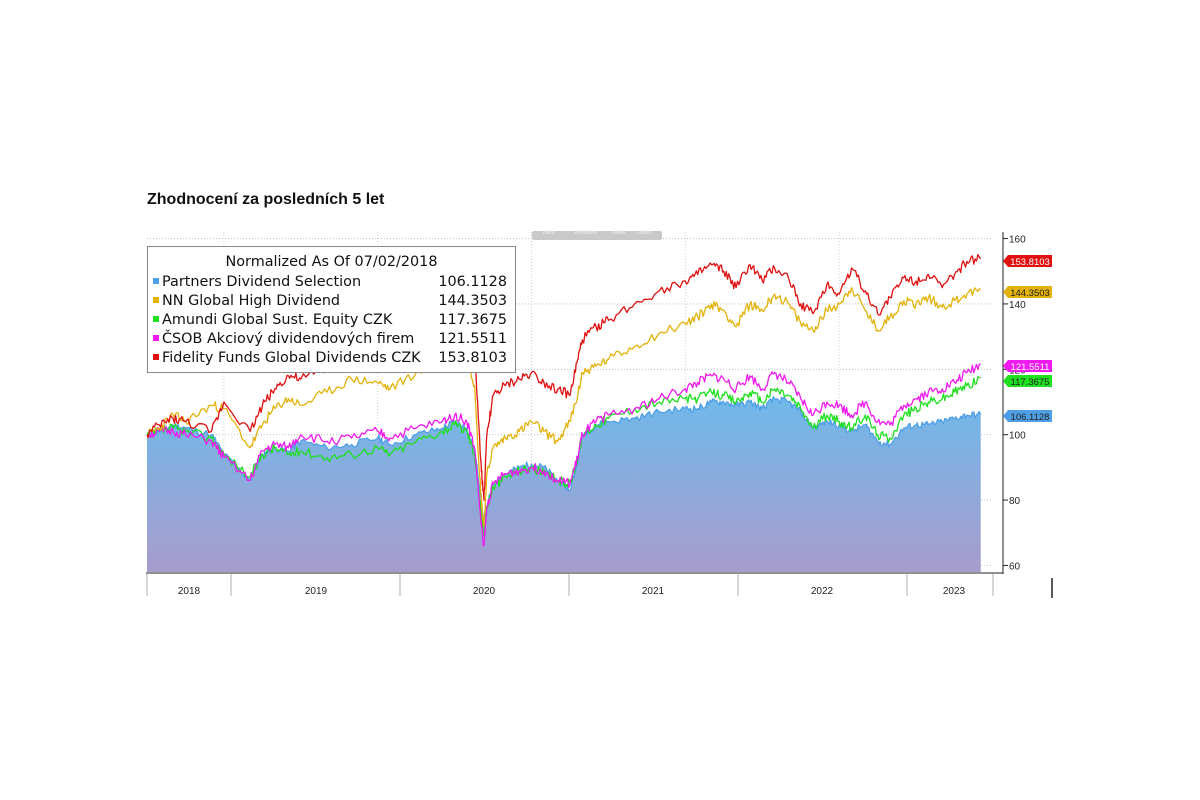 This screenshot has width=1200, height=800. I want to click on page-title: Zhodnocení za posledních 5 let, so click(266, 199).